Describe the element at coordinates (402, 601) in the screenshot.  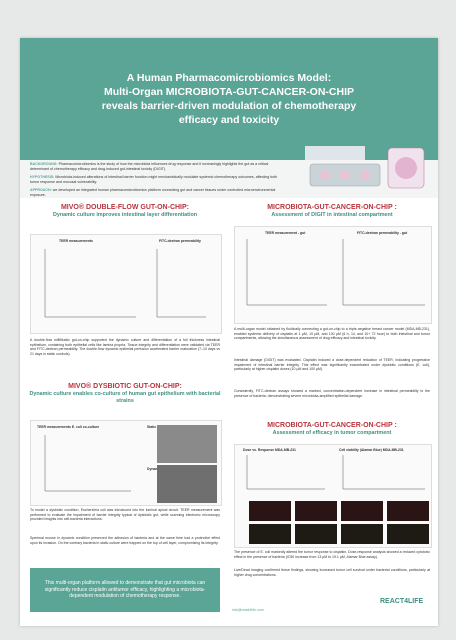
I see `logo: REACT4LIFE` at that location.